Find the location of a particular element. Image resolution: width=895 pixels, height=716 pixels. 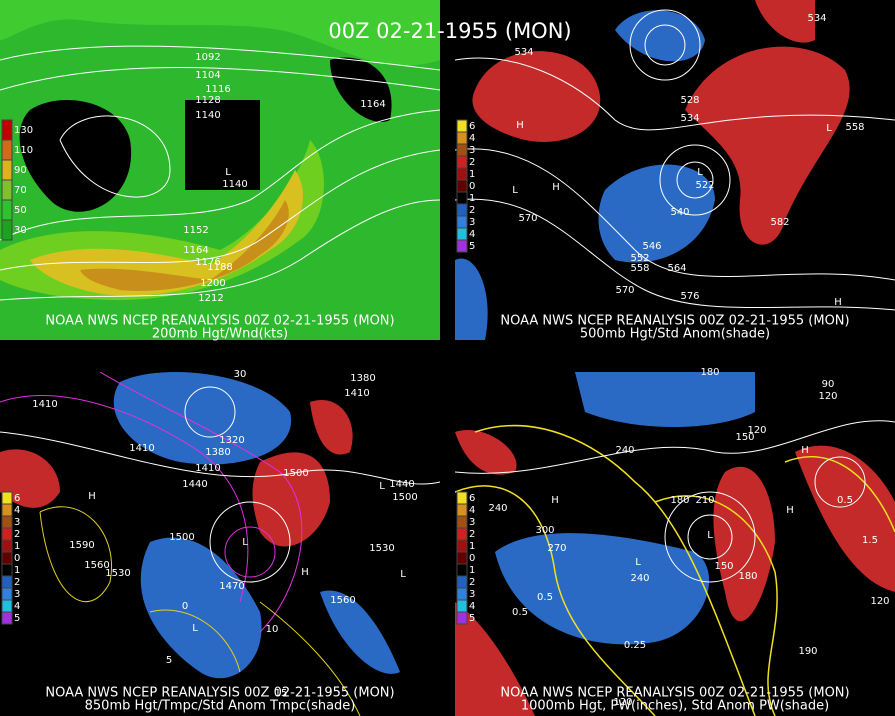

legend-label: 70 is located at coordinates (20, 190).